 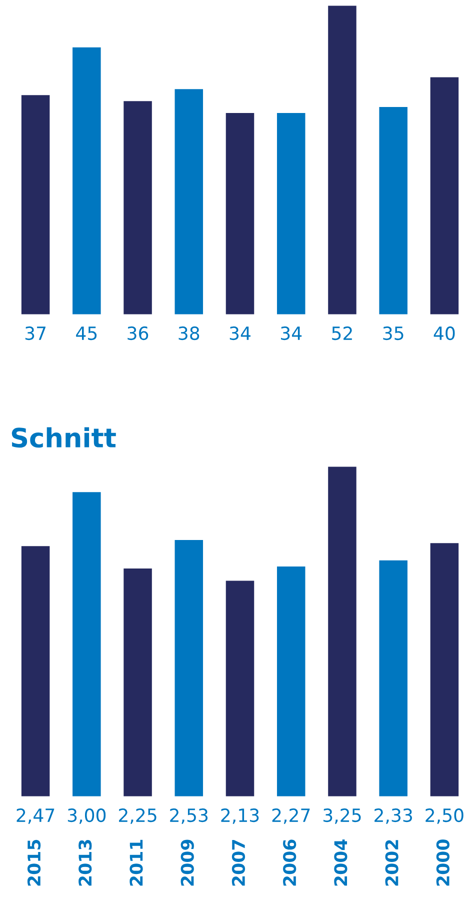 What do you see at coordinates (393, 333) in the screenshot?
I see `data-label: 35` at bounding box center [393, 333].